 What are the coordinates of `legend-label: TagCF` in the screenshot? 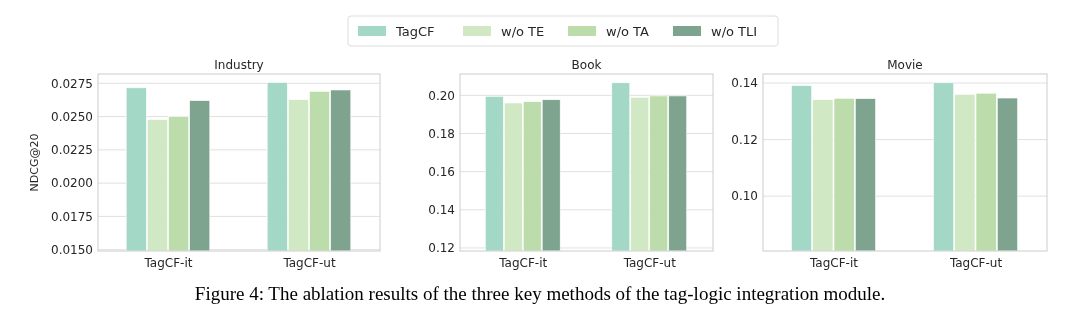 It's located at (415, 31).